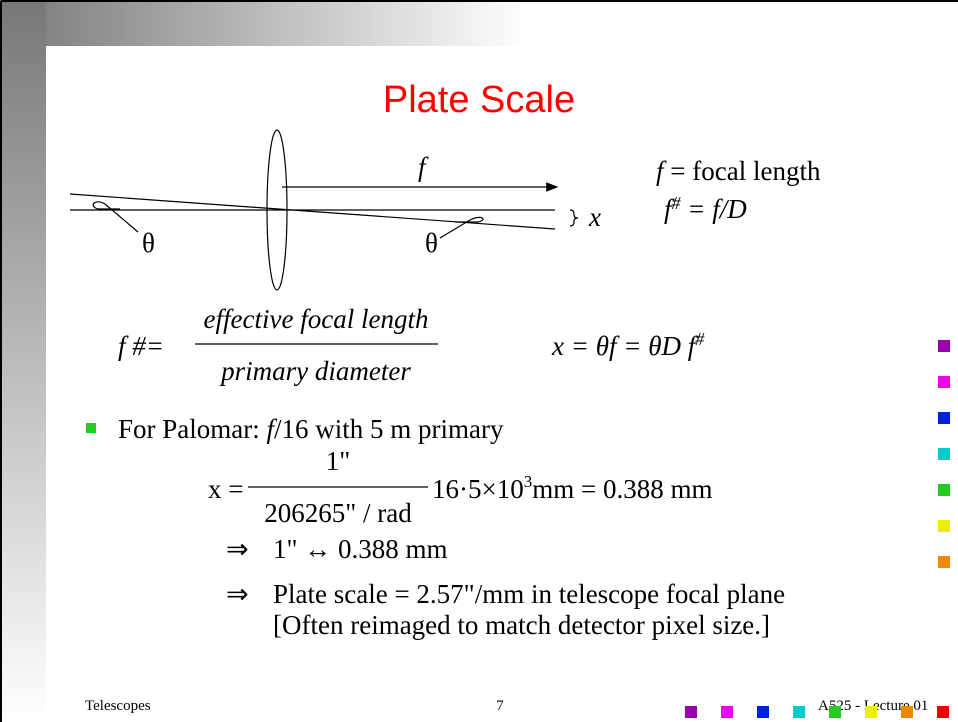 The height and width of the screenshot is (722, 958). Describe the element at coordinates (500, 706) in the screenshot. I see `footer-center: 7` at that location.